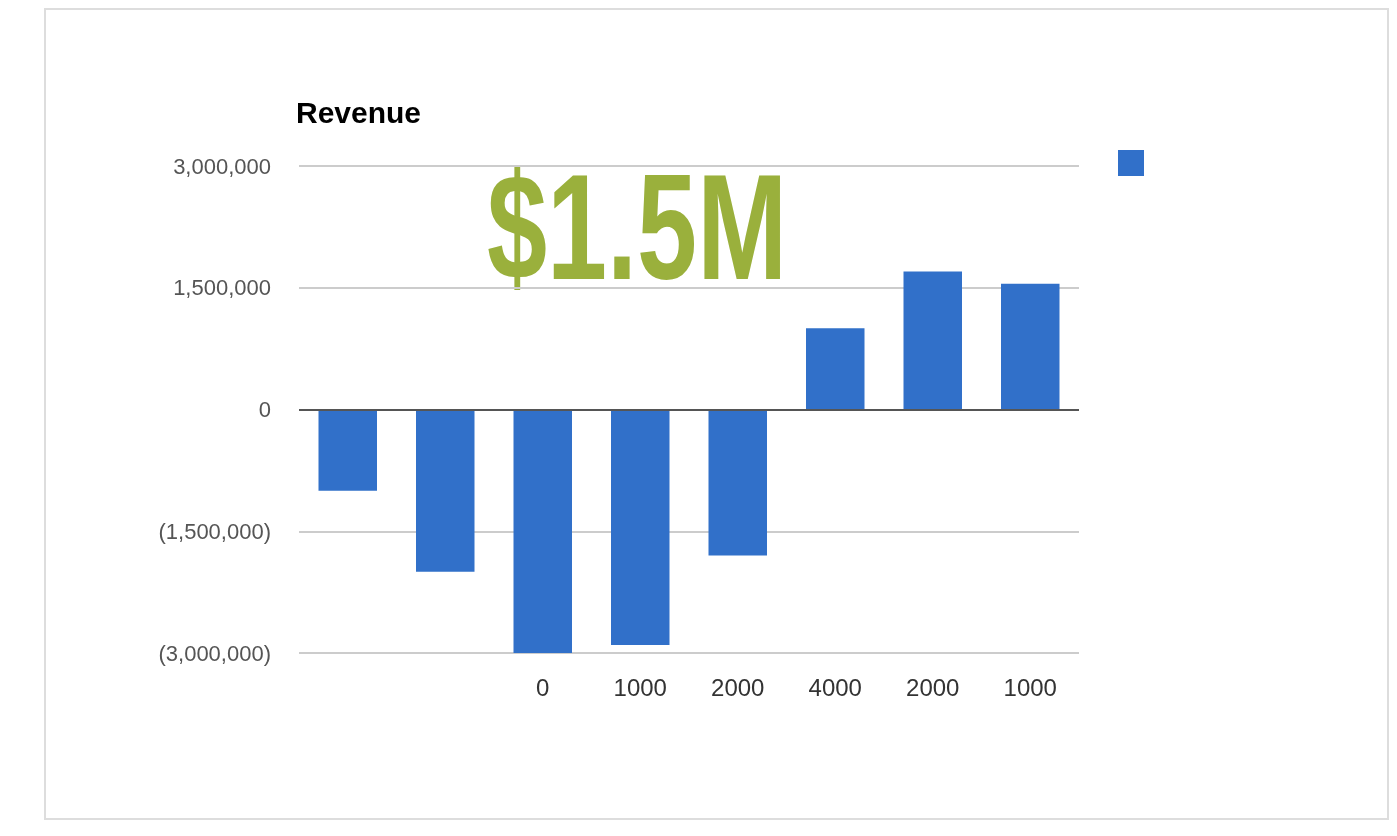 This screenshot has height=836, width=1397. What do you see at coordinates (264, 409) in the screenshot?
I see `y-tick-label: 0` at bounding box center [264, 409].